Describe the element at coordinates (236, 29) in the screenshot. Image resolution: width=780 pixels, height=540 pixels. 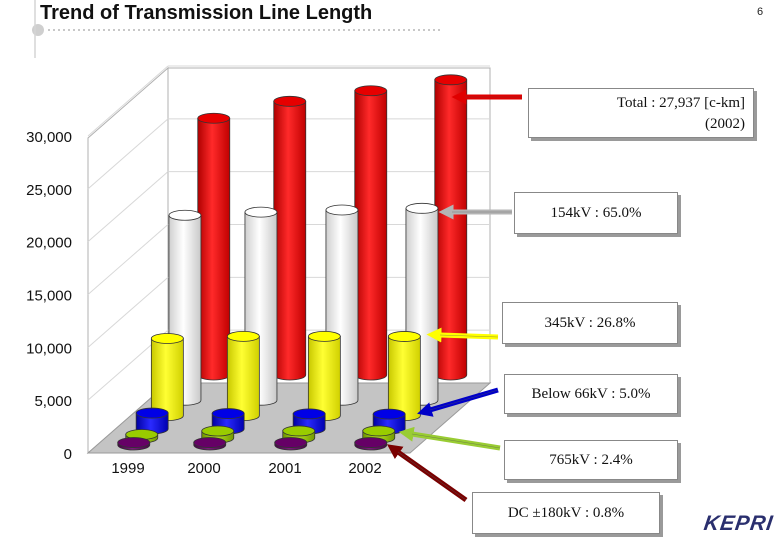
I see `header-divider` at that location.